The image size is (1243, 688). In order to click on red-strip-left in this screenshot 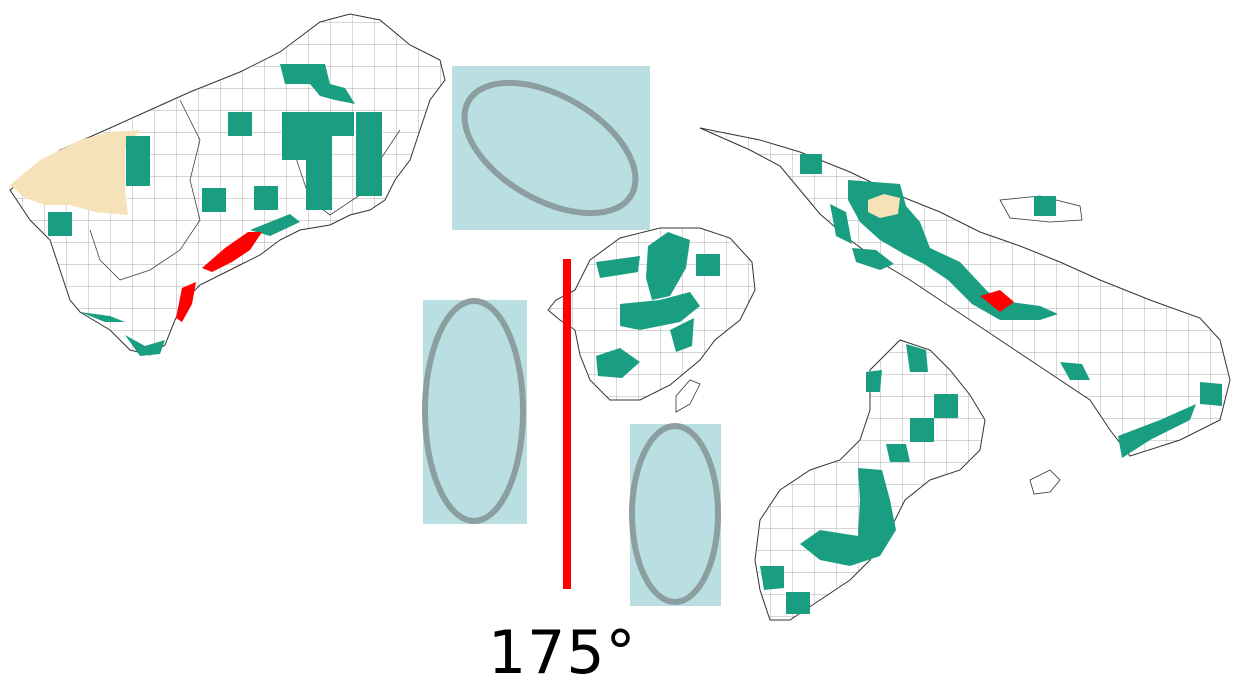, I will do `click(219, 277)`.